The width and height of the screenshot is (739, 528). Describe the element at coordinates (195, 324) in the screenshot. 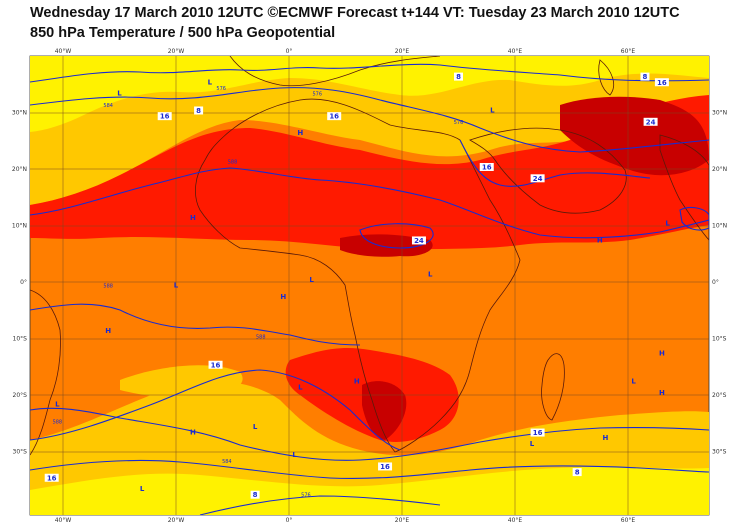

I see `contour-588-south` at that location.